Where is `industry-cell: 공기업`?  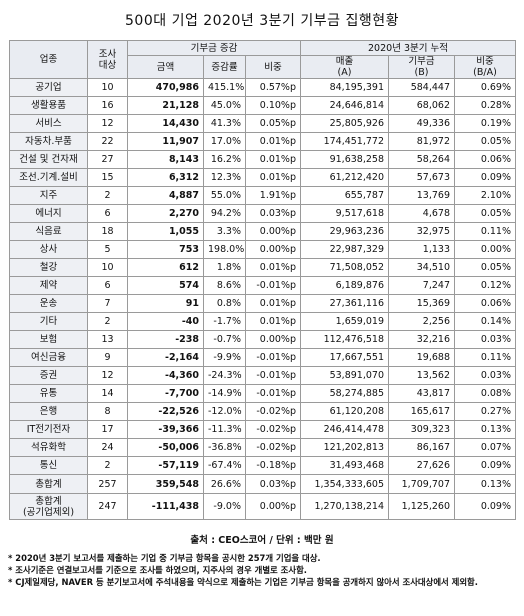 industry-cell: 공기업 is located at coordinates (48, 87).